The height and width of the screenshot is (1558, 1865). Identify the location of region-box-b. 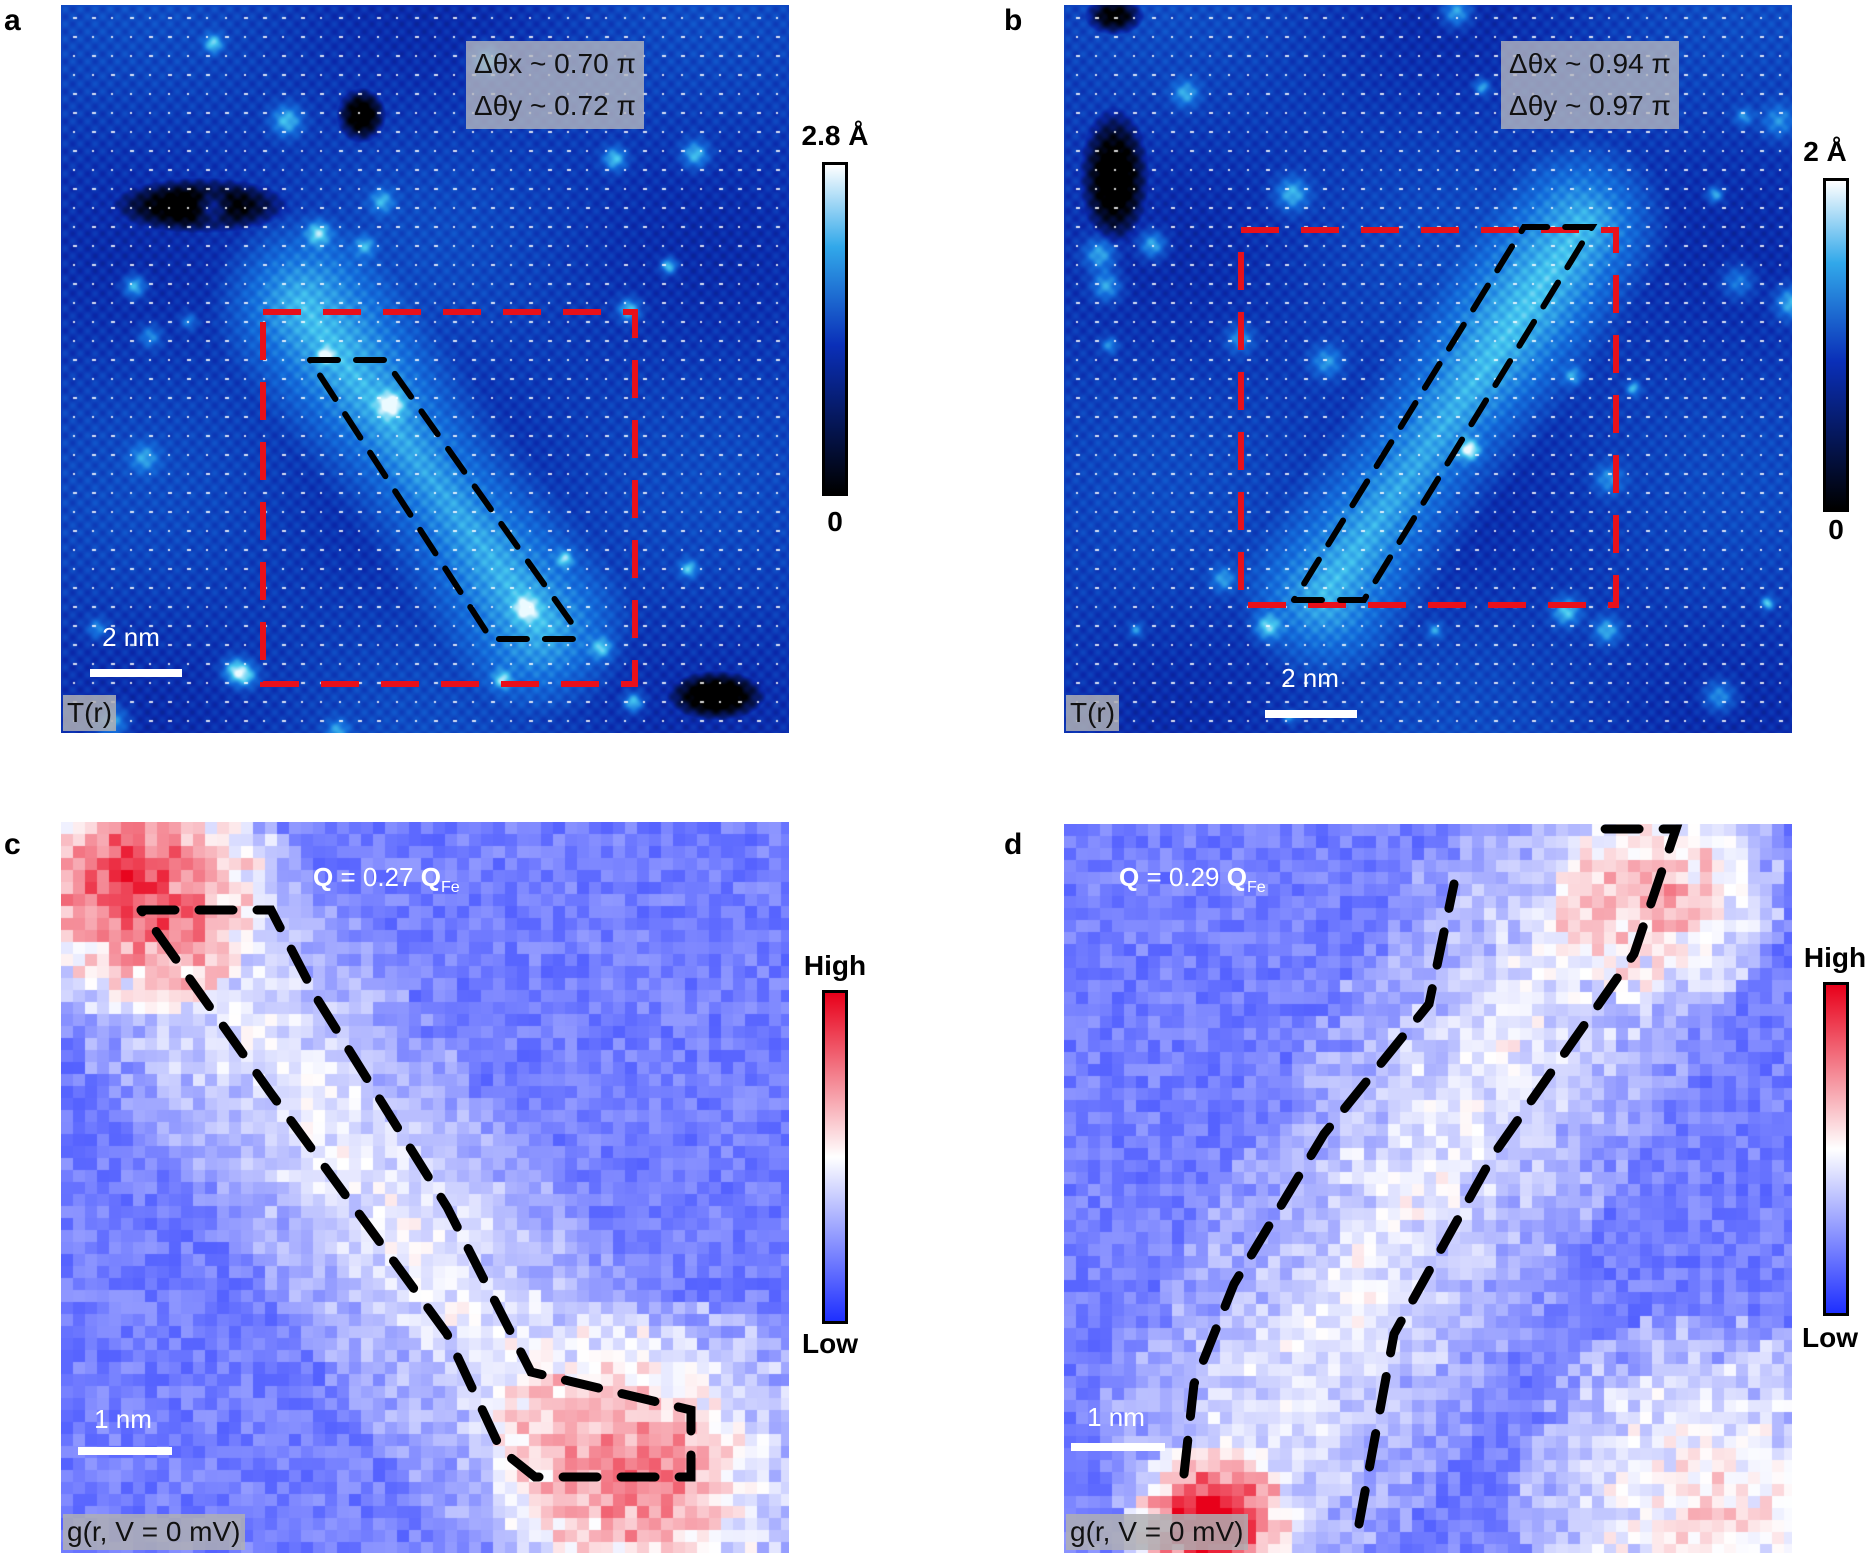
(1428, 417).